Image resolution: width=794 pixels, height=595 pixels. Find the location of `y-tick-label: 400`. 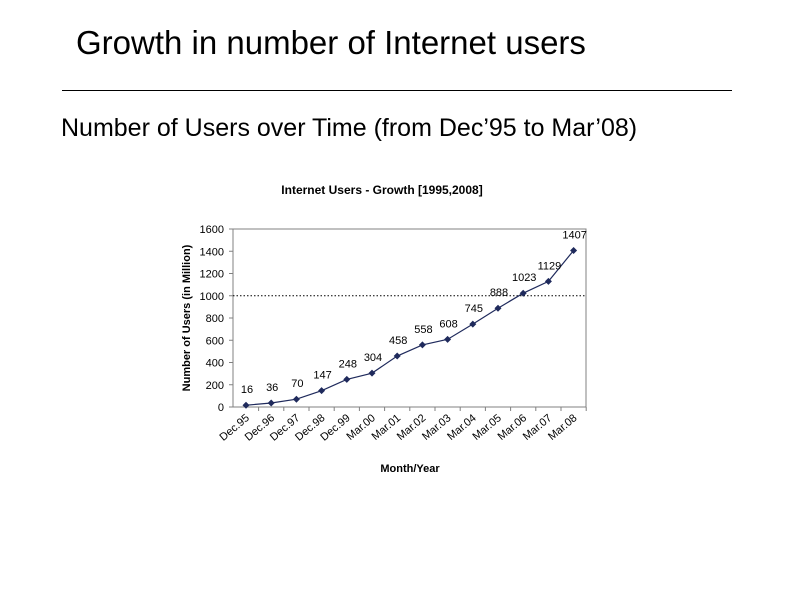

y-tick-label: 400 is located at coordinates (215, 364).